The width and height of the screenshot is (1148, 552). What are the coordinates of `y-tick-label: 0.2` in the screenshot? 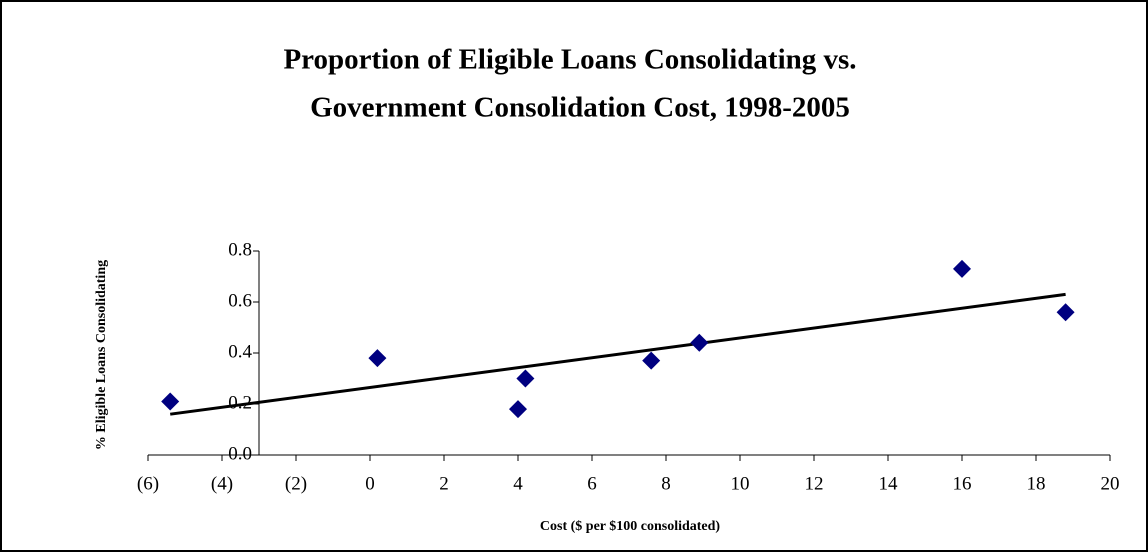 It's located at (240, 402).